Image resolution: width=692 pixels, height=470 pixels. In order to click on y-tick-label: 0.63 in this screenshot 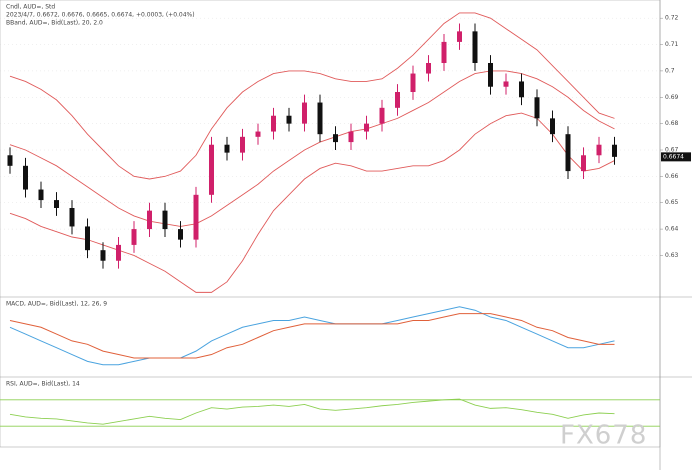, I will do `click(672, 255)`.